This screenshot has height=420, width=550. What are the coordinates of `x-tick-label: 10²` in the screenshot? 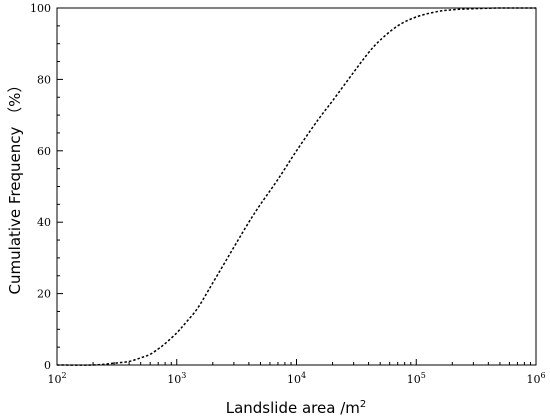 It's located at (56, 378).